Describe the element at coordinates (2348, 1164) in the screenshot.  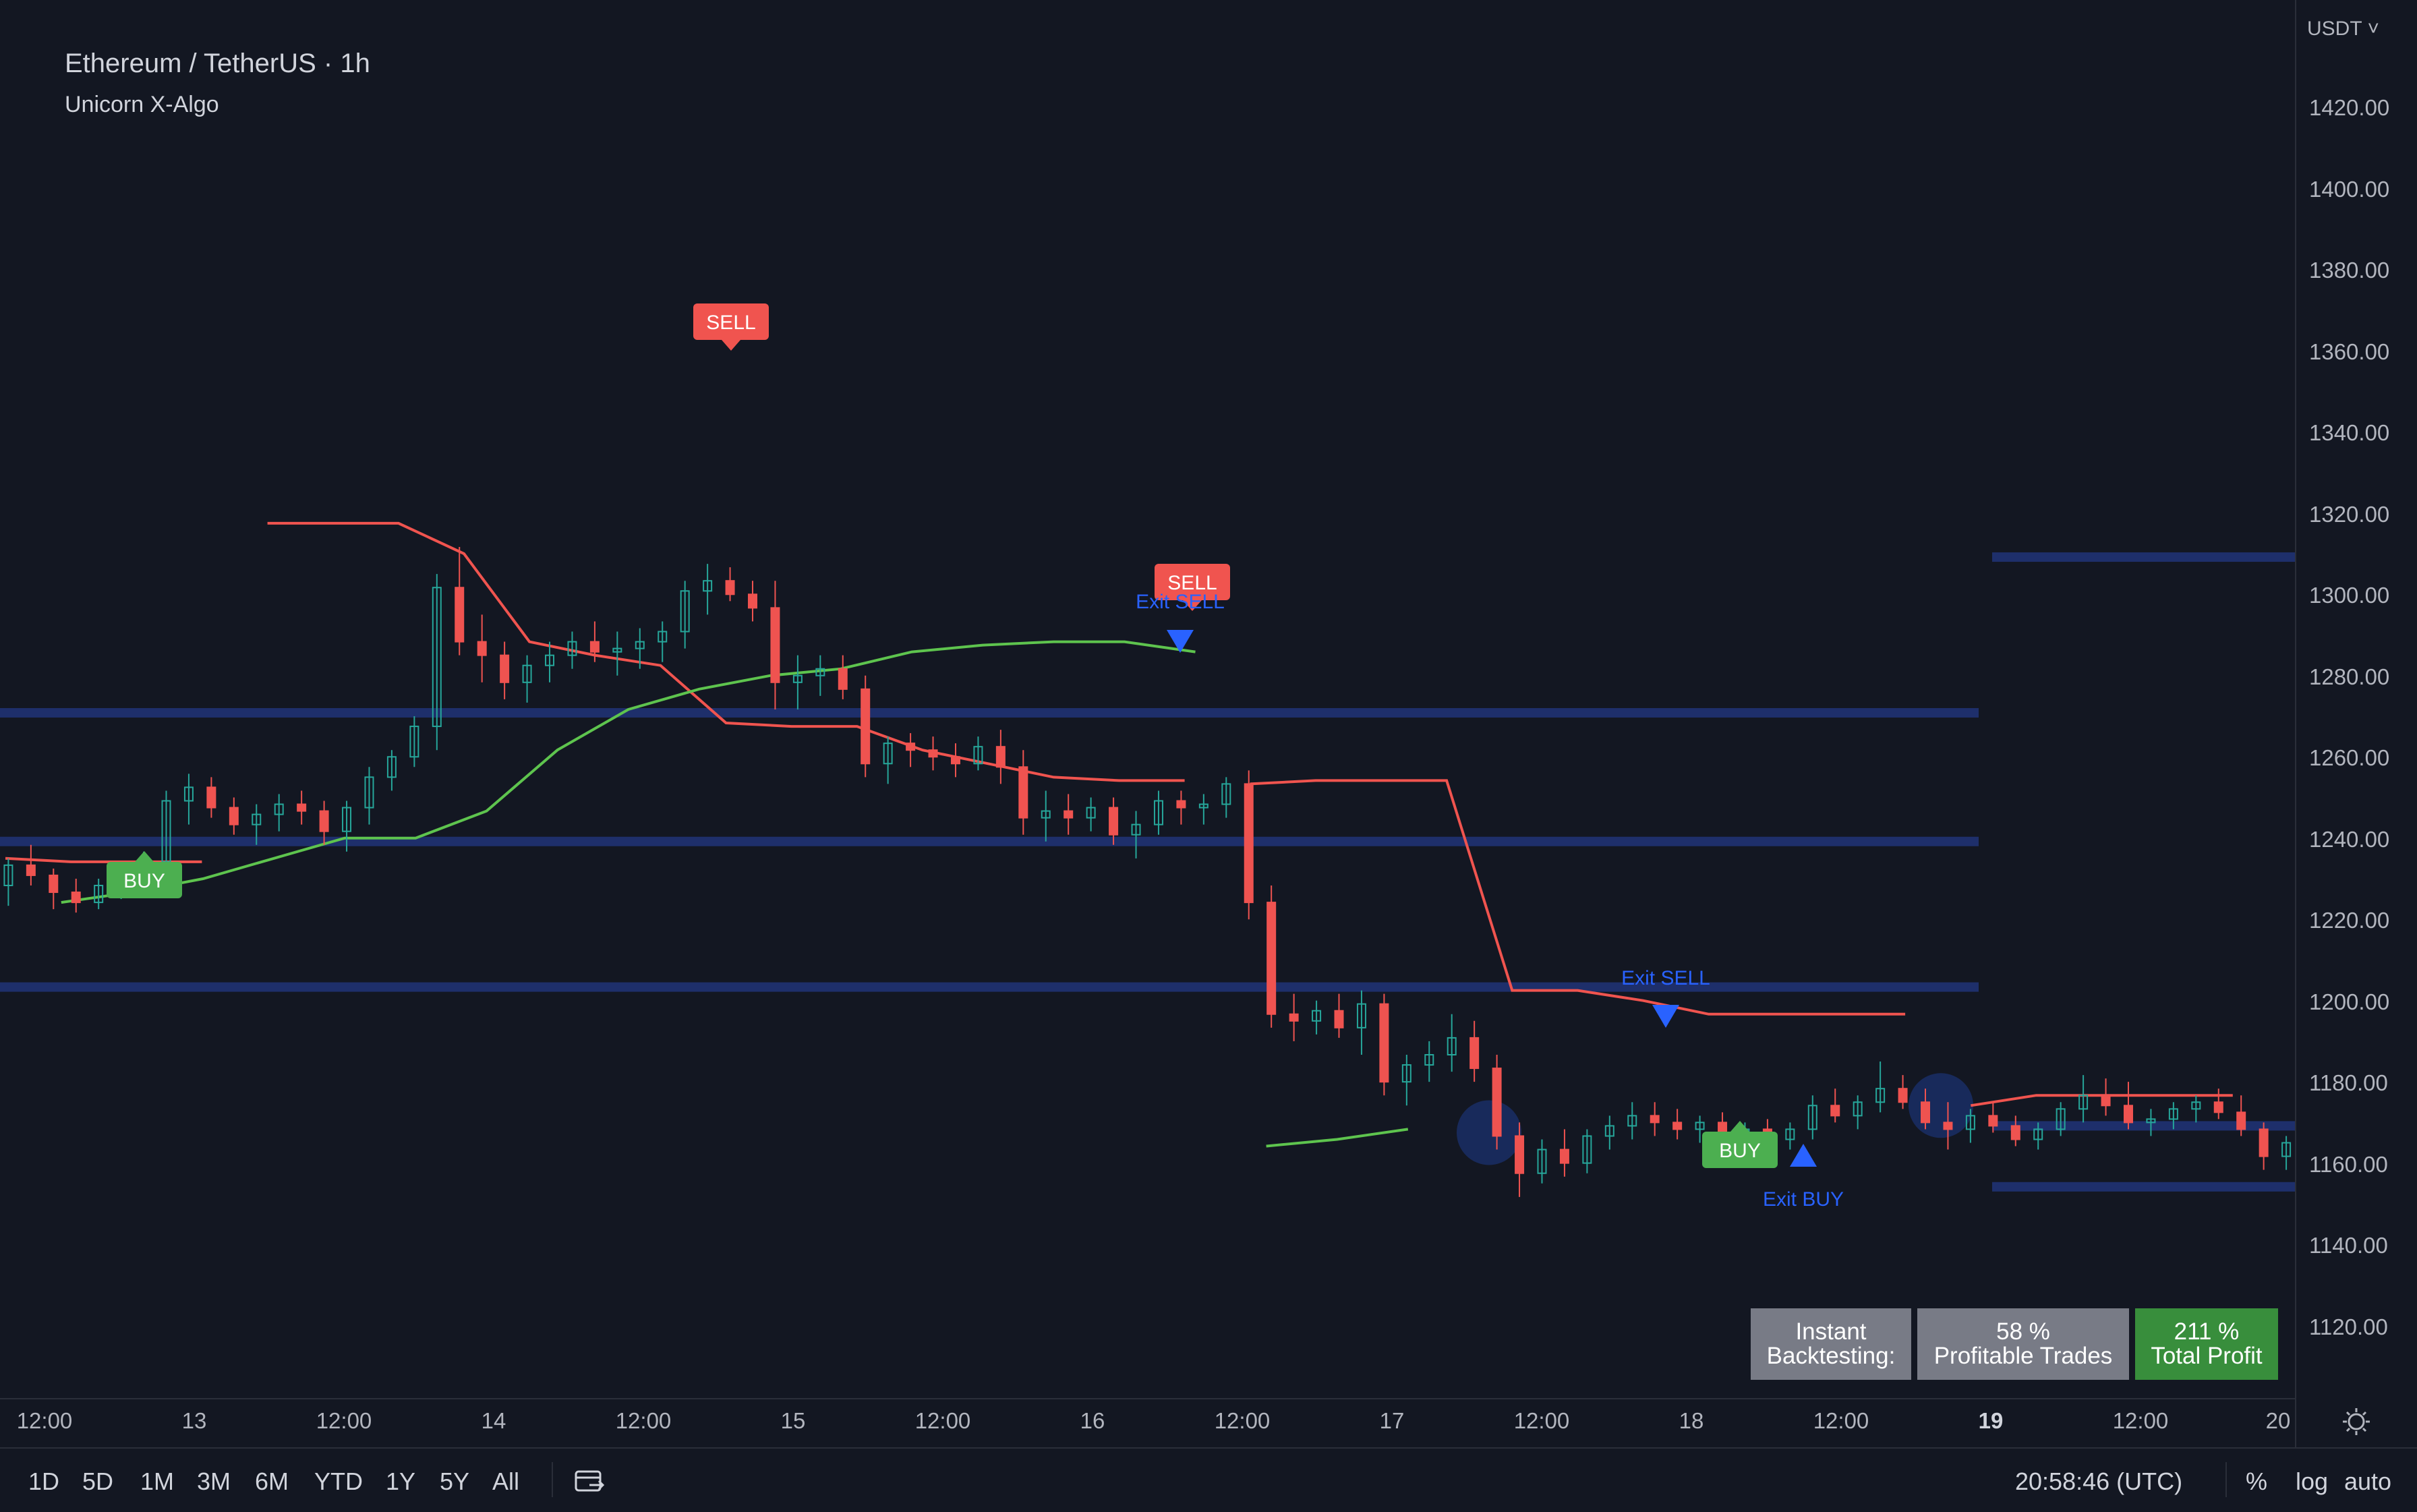
I see `price-tick-label: 1160.00` at that location.